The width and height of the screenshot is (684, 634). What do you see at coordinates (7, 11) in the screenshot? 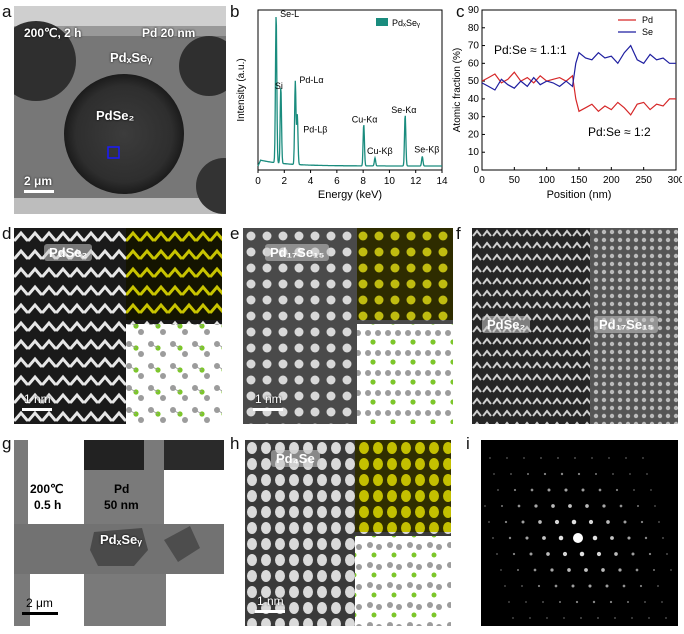
I see `panel-label-a: a` at bounding box center [7, 11].